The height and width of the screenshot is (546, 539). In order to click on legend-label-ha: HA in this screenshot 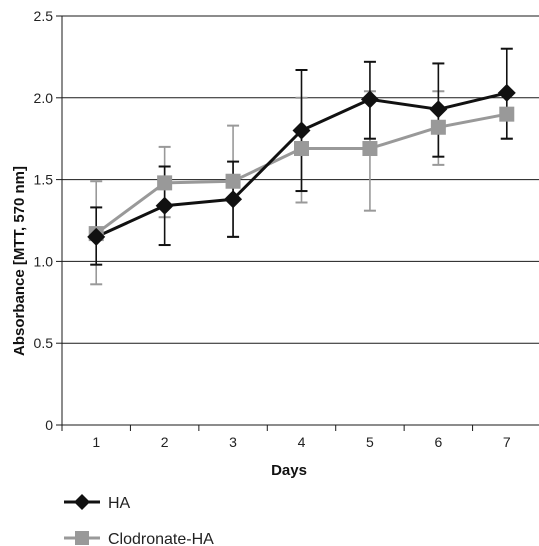, I will do `click(119, 503)`.